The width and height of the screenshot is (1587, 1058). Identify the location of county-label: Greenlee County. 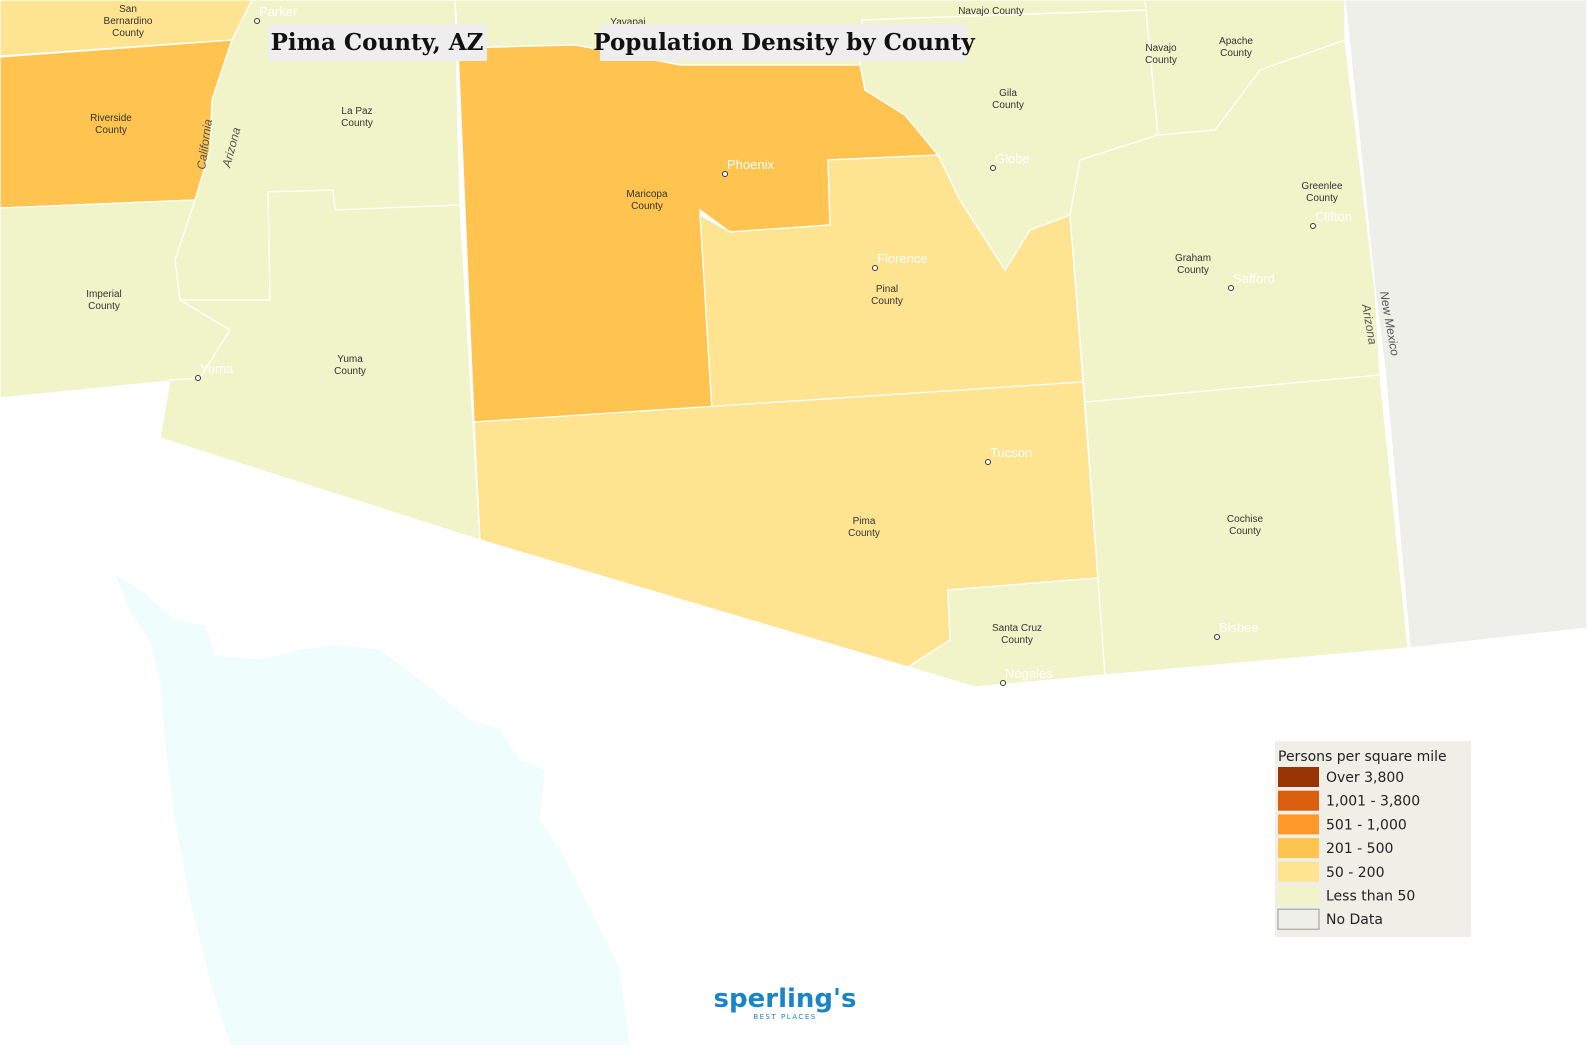
(1322, 192).